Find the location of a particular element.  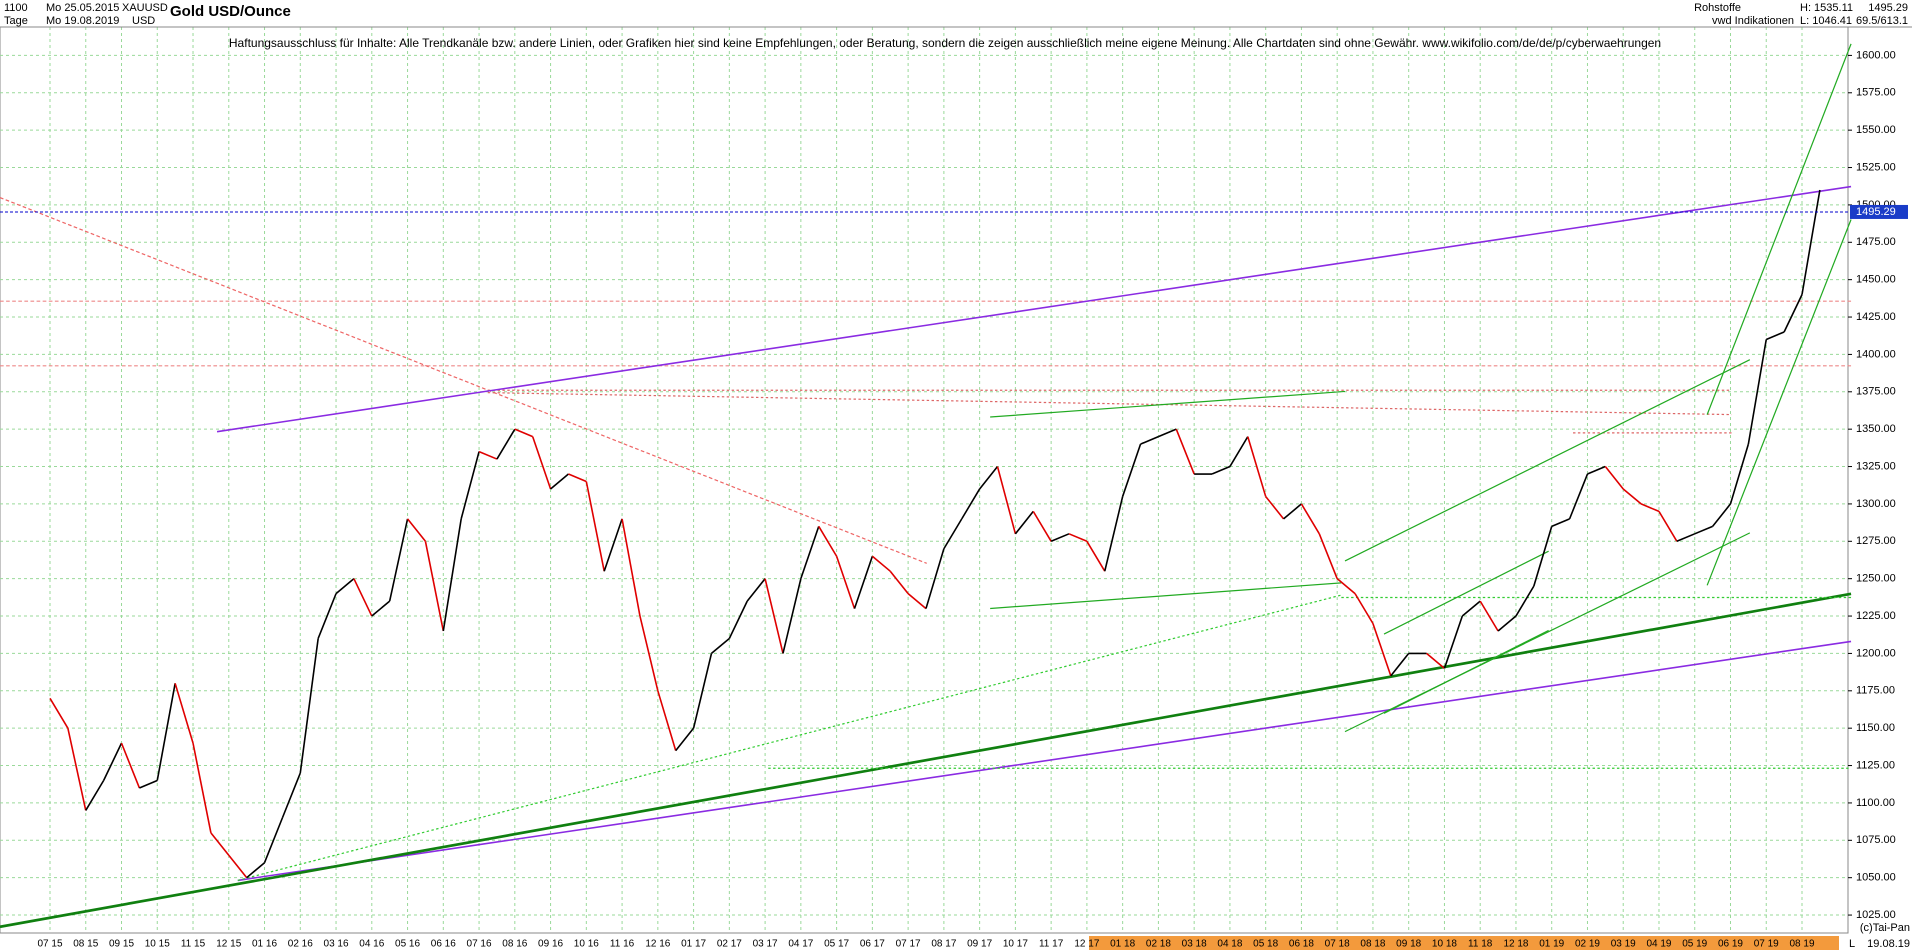

x-tick-label: 09 16 is located at coordinates (550, 944).